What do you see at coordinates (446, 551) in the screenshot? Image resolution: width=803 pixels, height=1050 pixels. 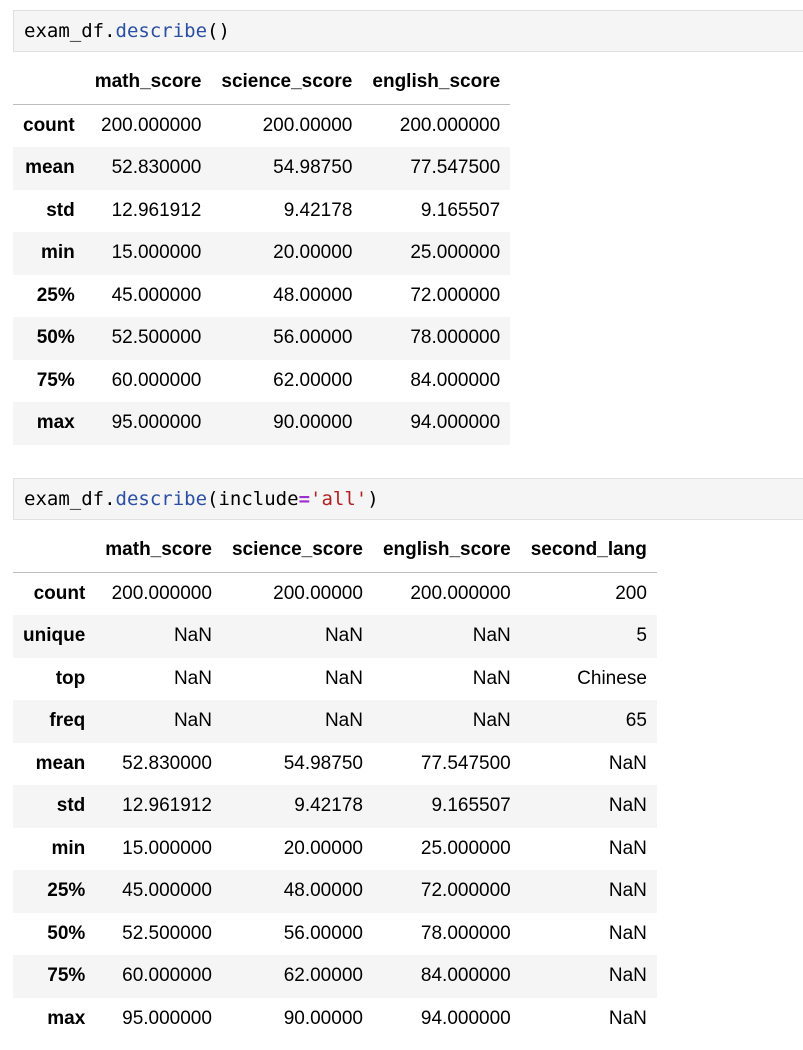 I see `column-header: english_score` at bounding box center [446, 551].